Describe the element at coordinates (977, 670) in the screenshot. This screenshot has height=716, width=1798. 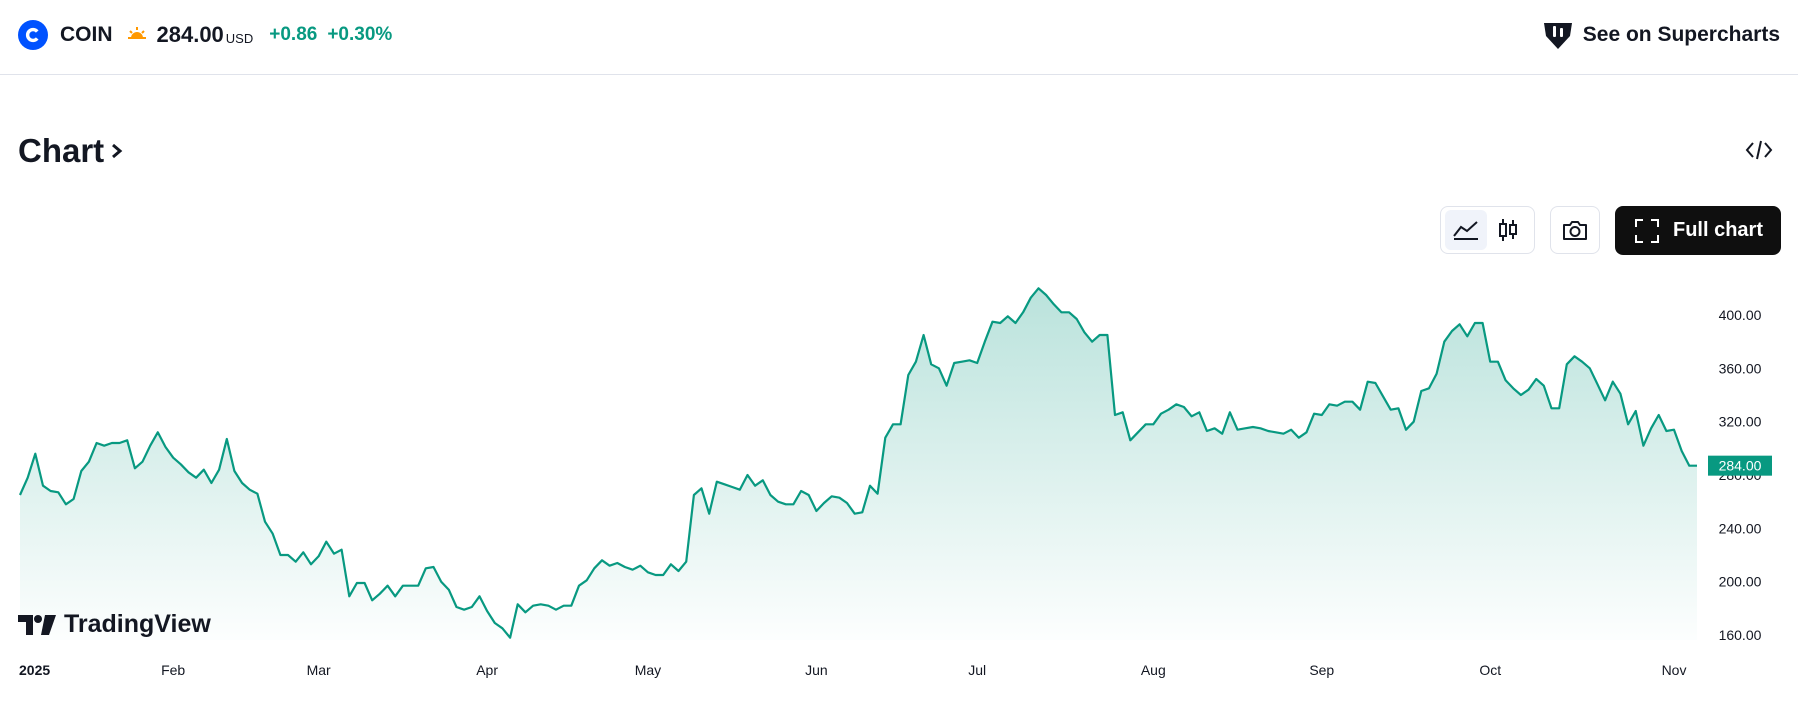
I see `x-axis-tick-label: Jul` at that location.